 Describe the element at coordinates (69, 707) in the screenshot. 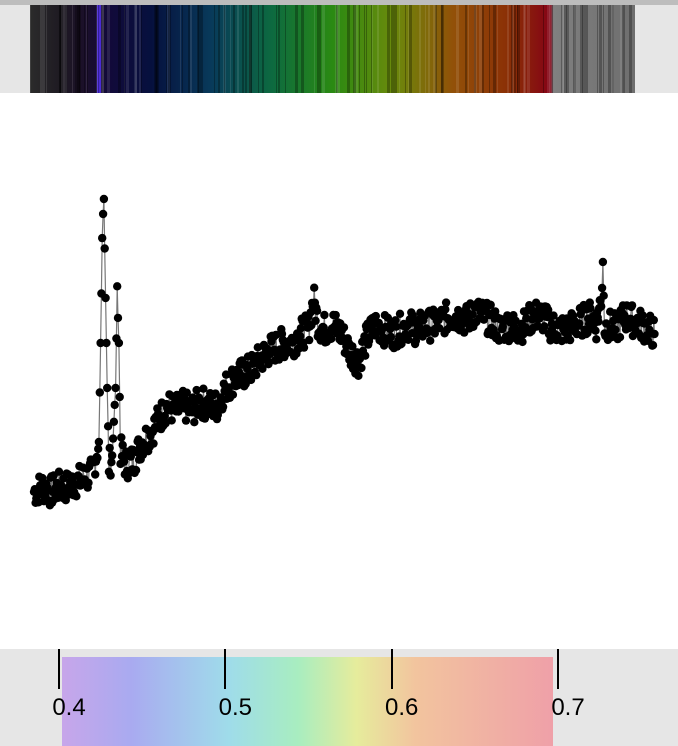

I see `x-tick-label: 0.4` at that location.